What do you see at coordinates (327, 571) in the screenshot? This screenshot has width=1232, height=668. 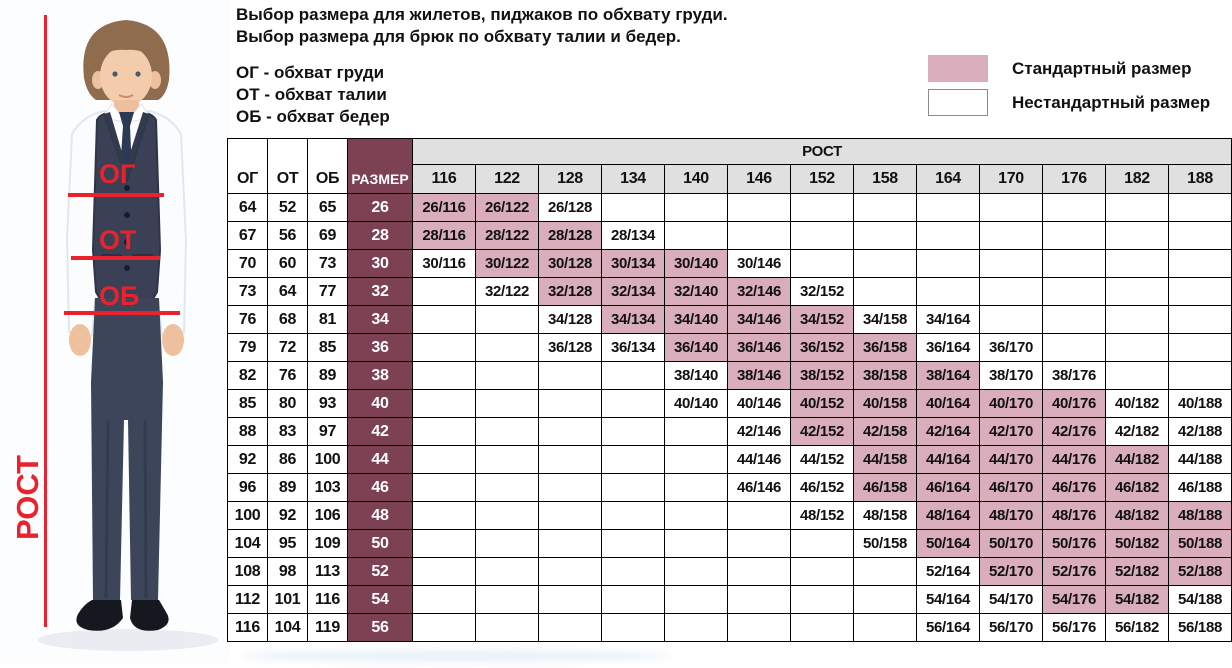 I see `cell-hips: 113` at bounding box center [327, 571].